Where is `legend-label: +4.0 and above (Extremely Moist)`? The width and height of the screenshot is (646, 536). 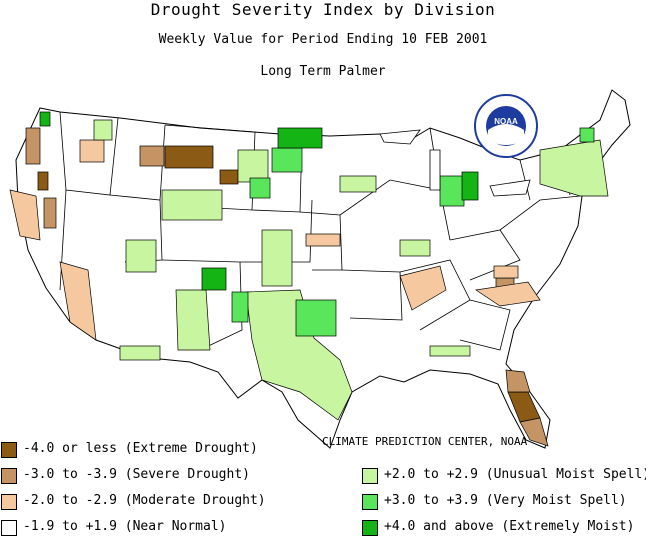
legend-label: +4.0 and above (Extremely Moist) is located at coordinates (509, 526).